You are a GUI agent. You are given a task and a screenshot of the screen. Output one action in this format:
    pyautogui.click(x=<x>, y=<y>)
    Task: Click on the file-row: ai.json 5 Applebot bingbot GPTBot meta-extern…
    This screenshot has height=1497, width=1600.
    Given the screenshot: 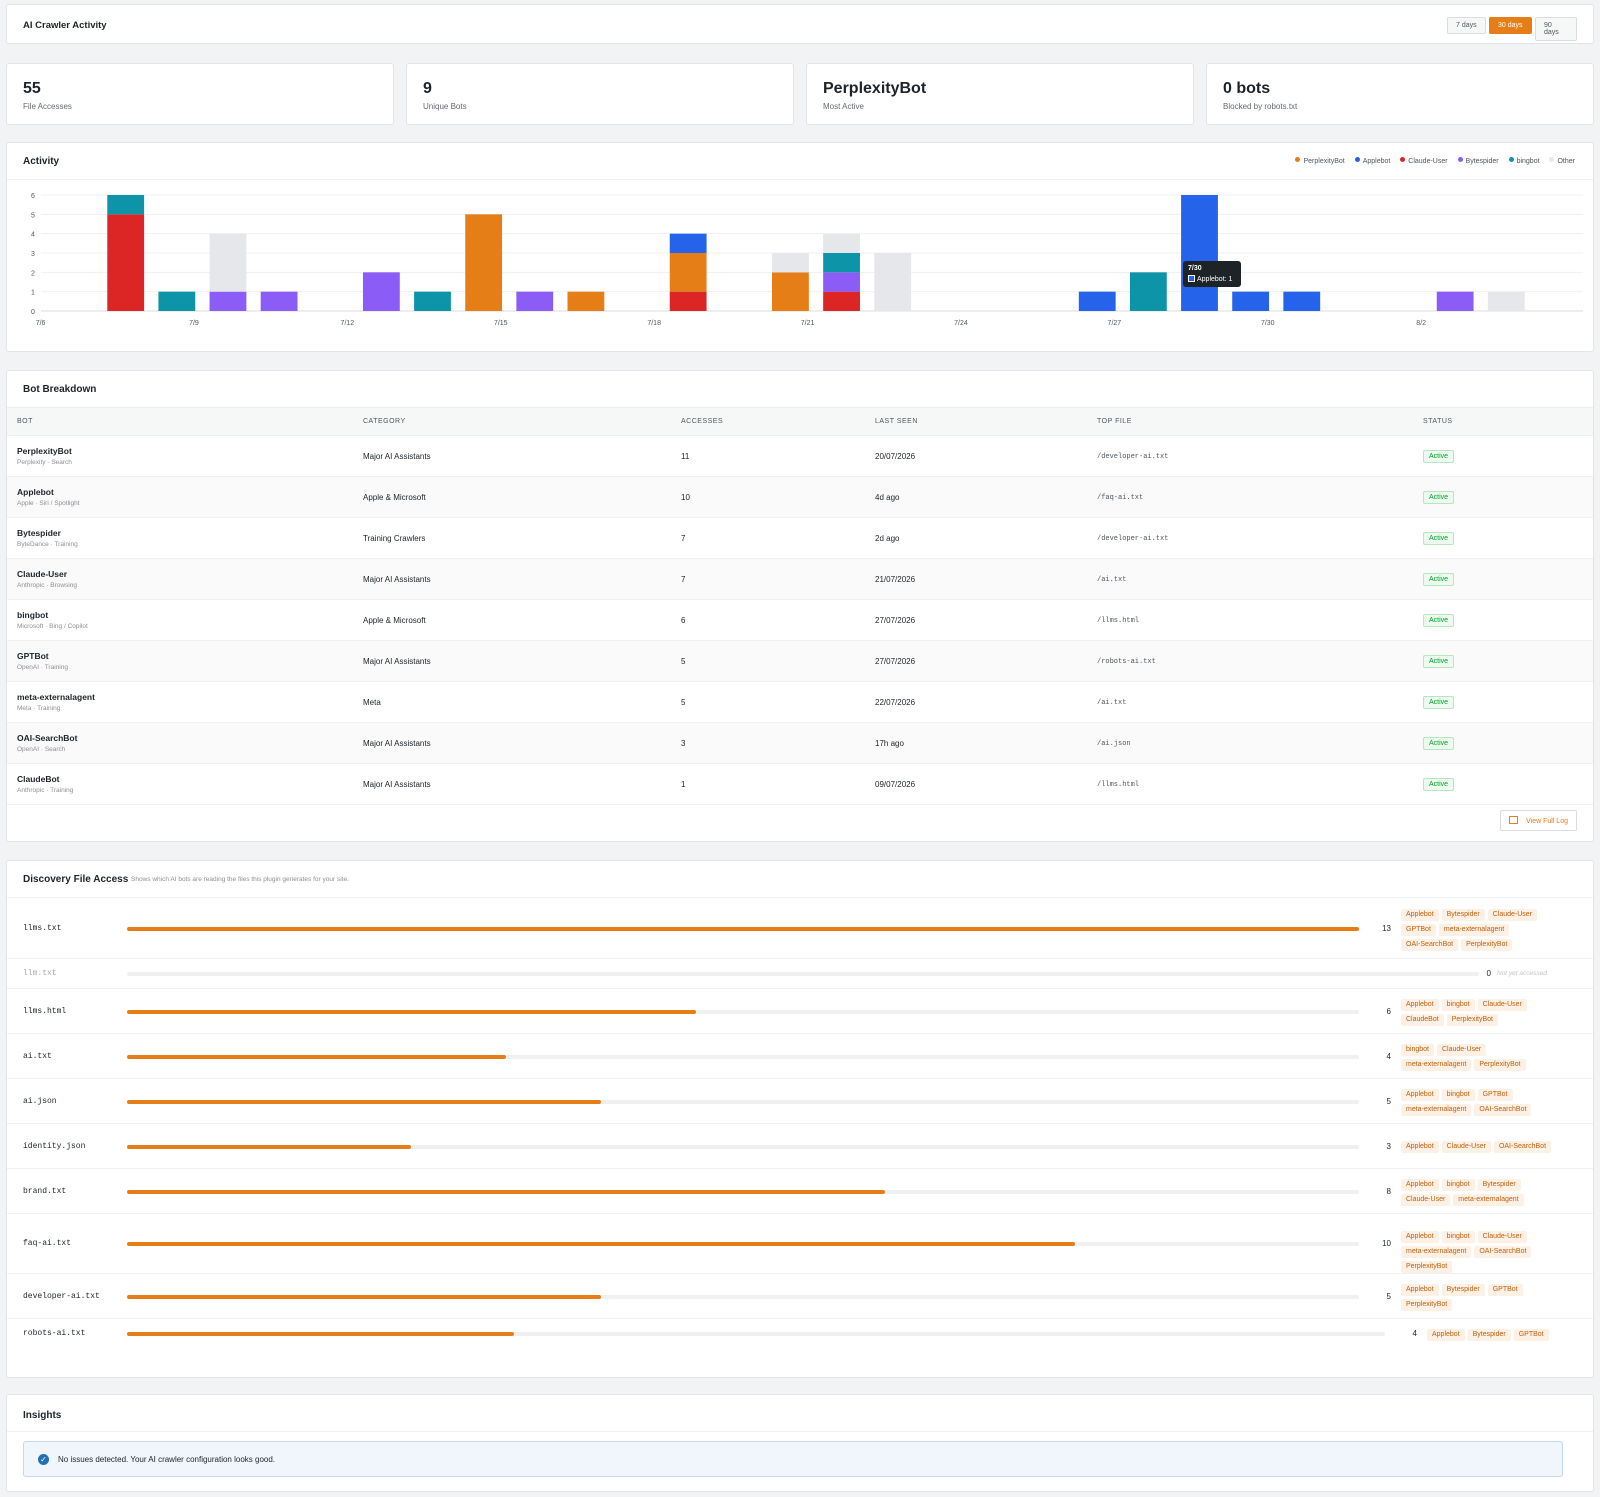 What is the action you would take?
    pyautogui.click(x=800, y=1101)
    